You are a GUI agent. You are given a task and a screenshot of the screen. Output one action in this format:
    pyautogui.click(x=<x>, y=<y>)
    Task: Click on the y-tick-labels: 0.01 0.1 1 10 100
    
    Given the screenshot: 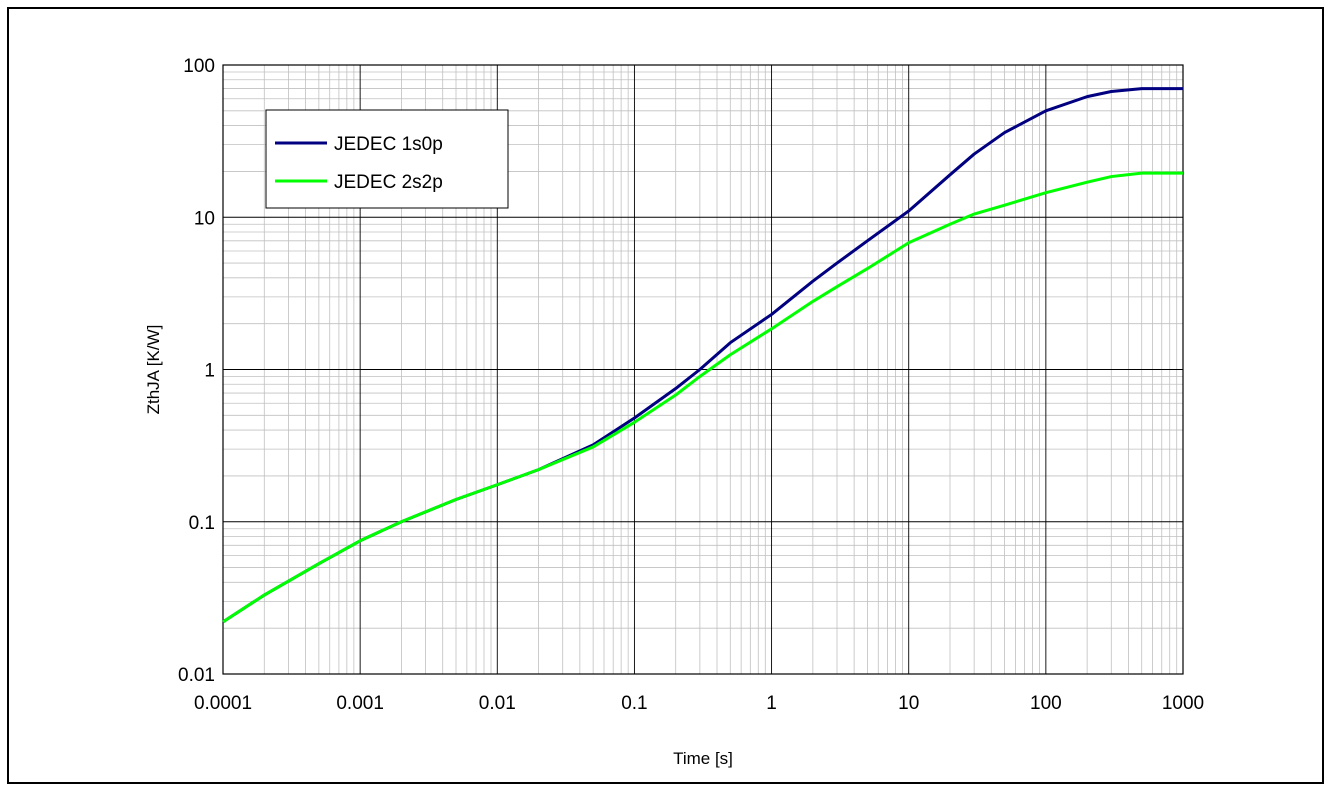 What is the action you would take?
    pyautogui.click(x=196, y=371)
    